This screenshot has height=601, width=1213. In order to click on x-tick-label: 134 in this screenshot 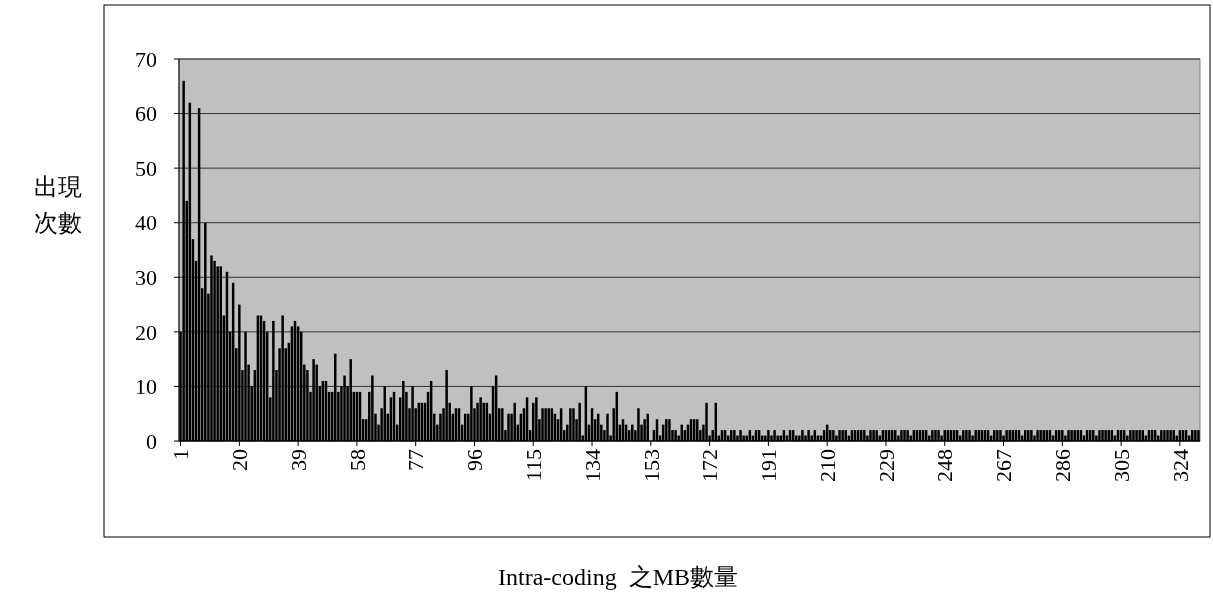, I will do `click(592, 465)`.